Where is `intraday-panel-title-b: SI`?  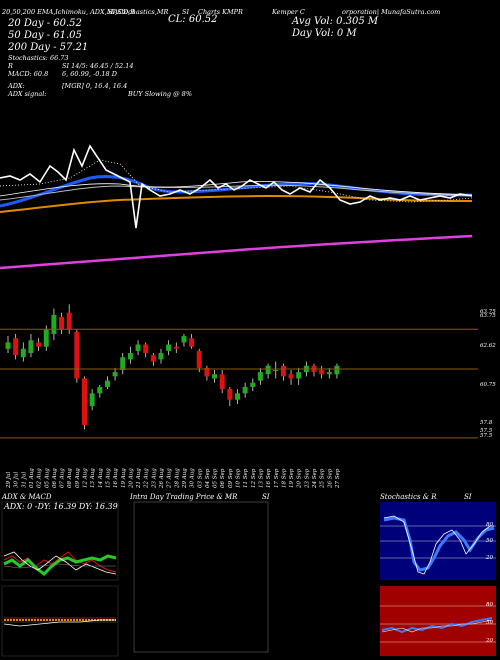 intraday-panel-title-b: SI is located at coordinates (266, 497).